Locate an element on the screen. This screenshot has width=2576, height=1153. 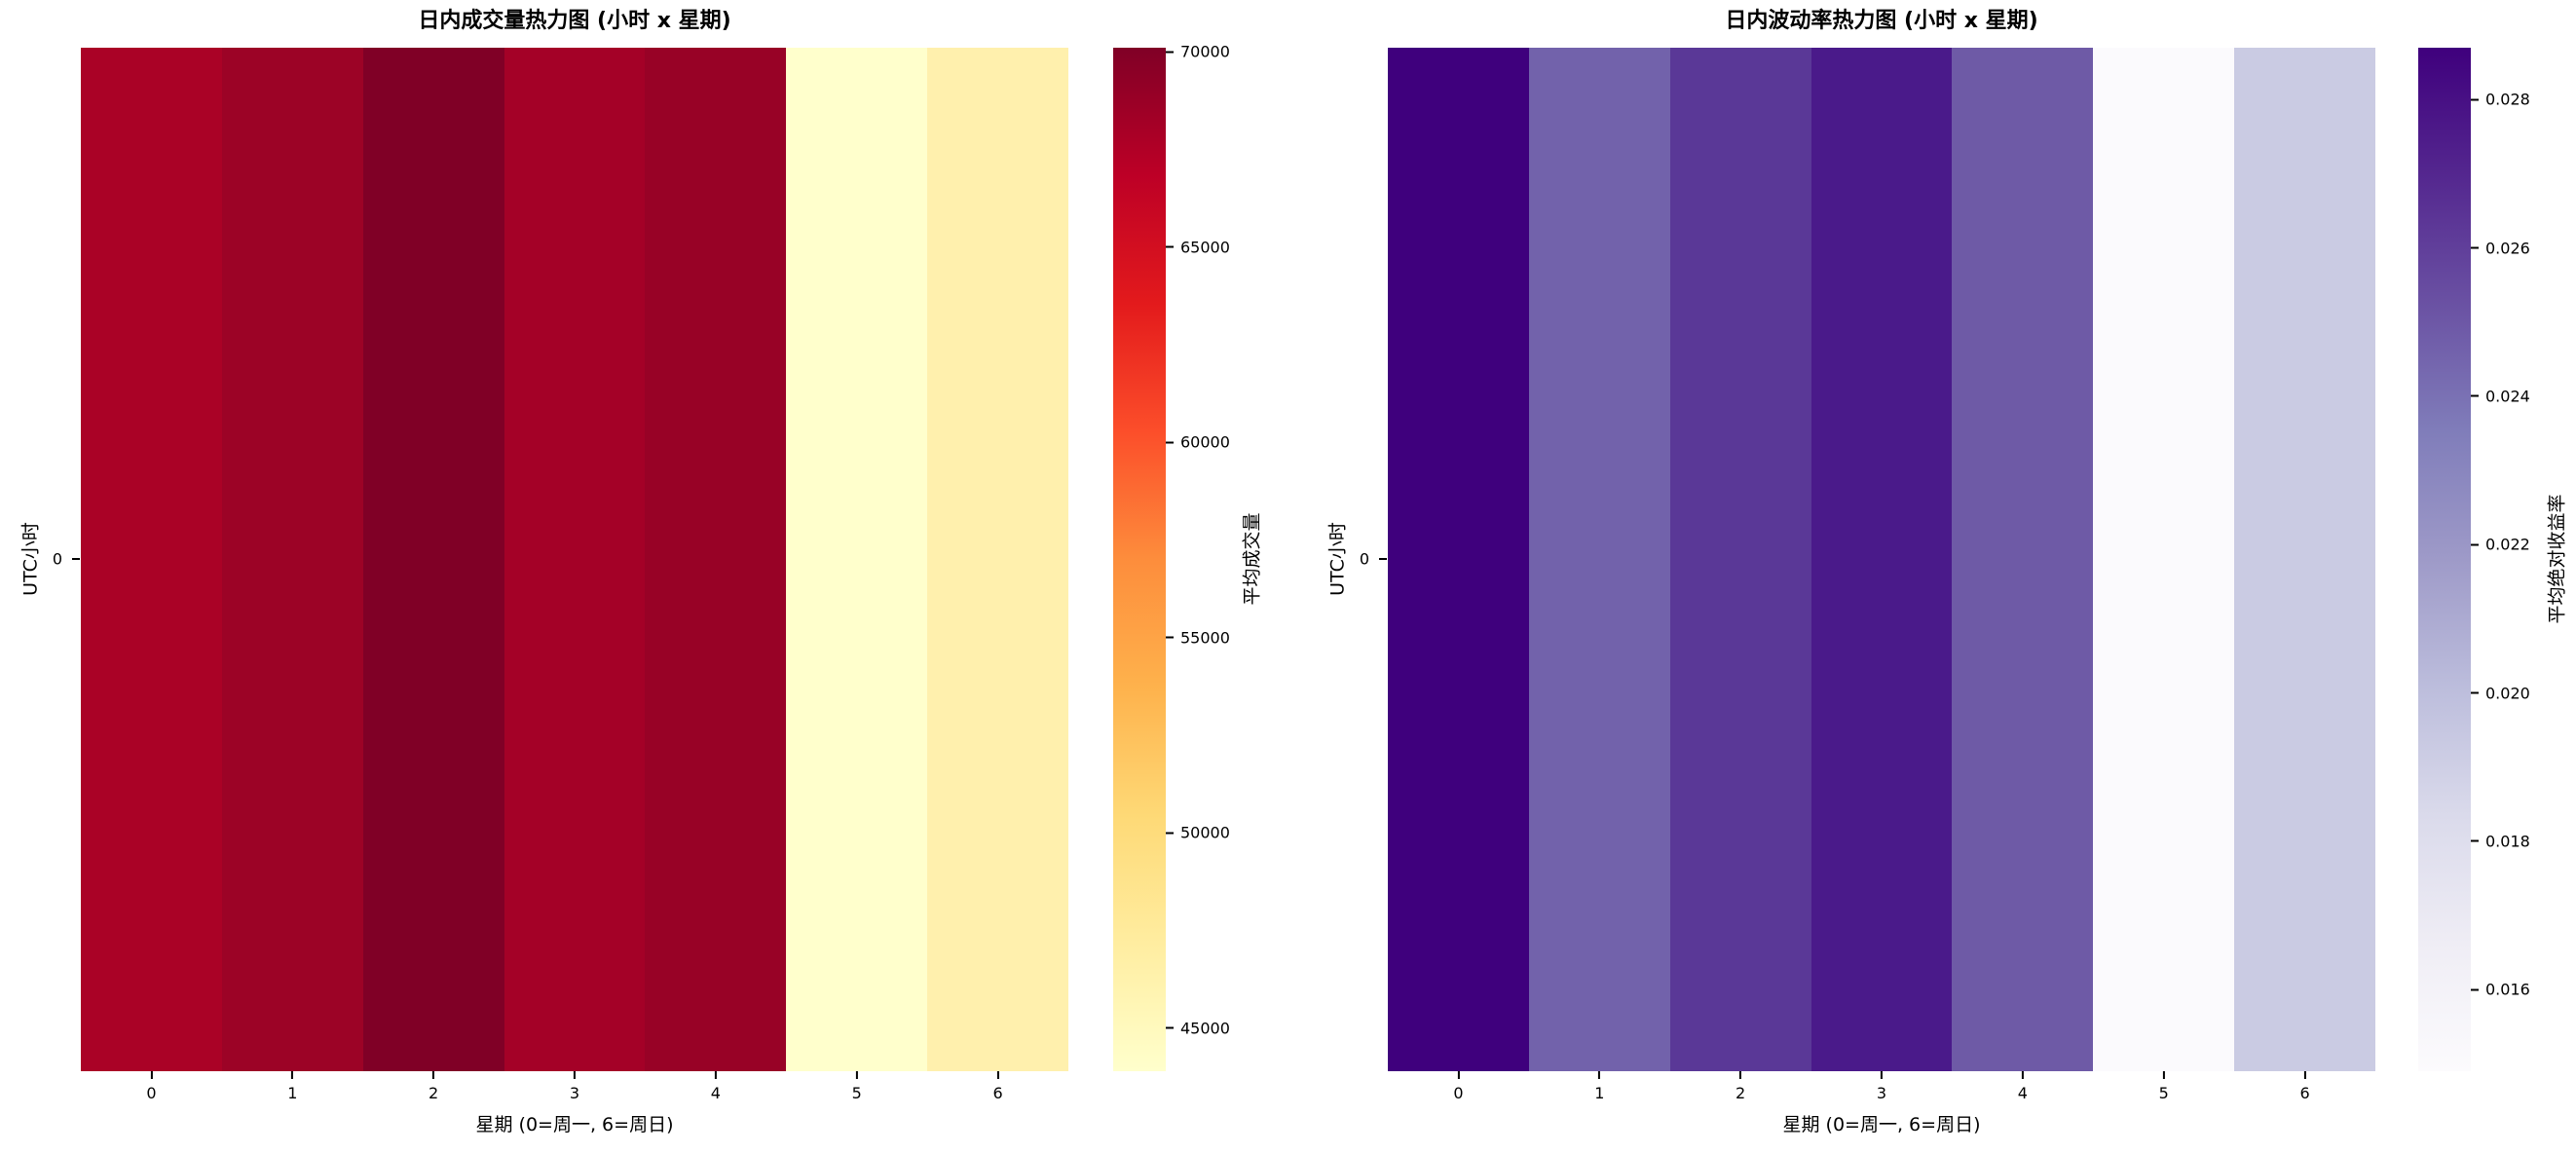
colorbar-tick-label: 0.024 is located at coordinates (2507, 396).